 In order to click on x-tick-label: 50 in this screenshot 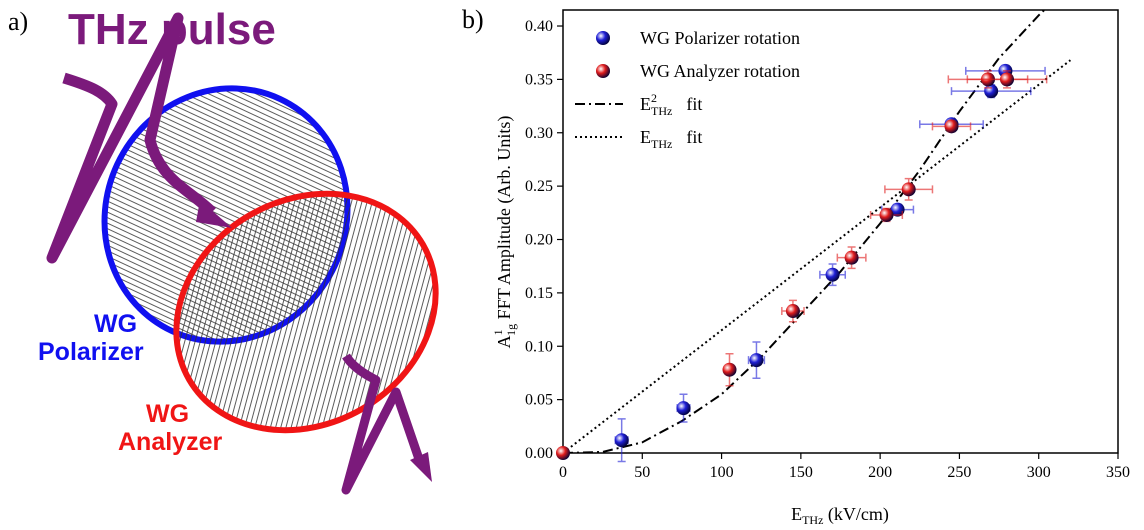, I will do `click(642, 472)`.